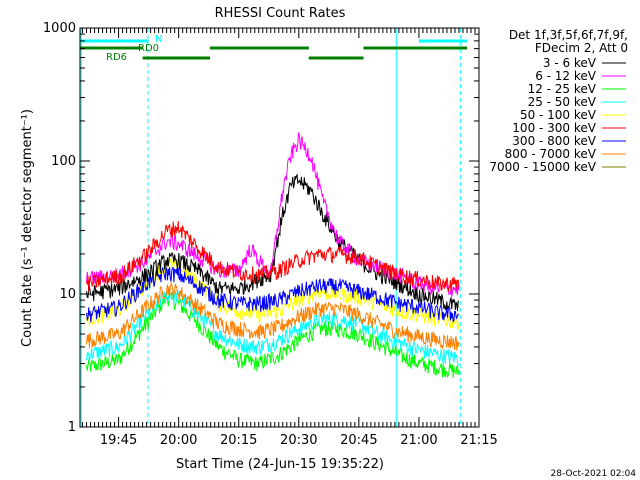 Image resolution: width=640 pixels, height=480 pixels. Describe the element at coordinates (478, 440) in the screenshot. I see `x-tick-label-2115: 21:15` at that location.